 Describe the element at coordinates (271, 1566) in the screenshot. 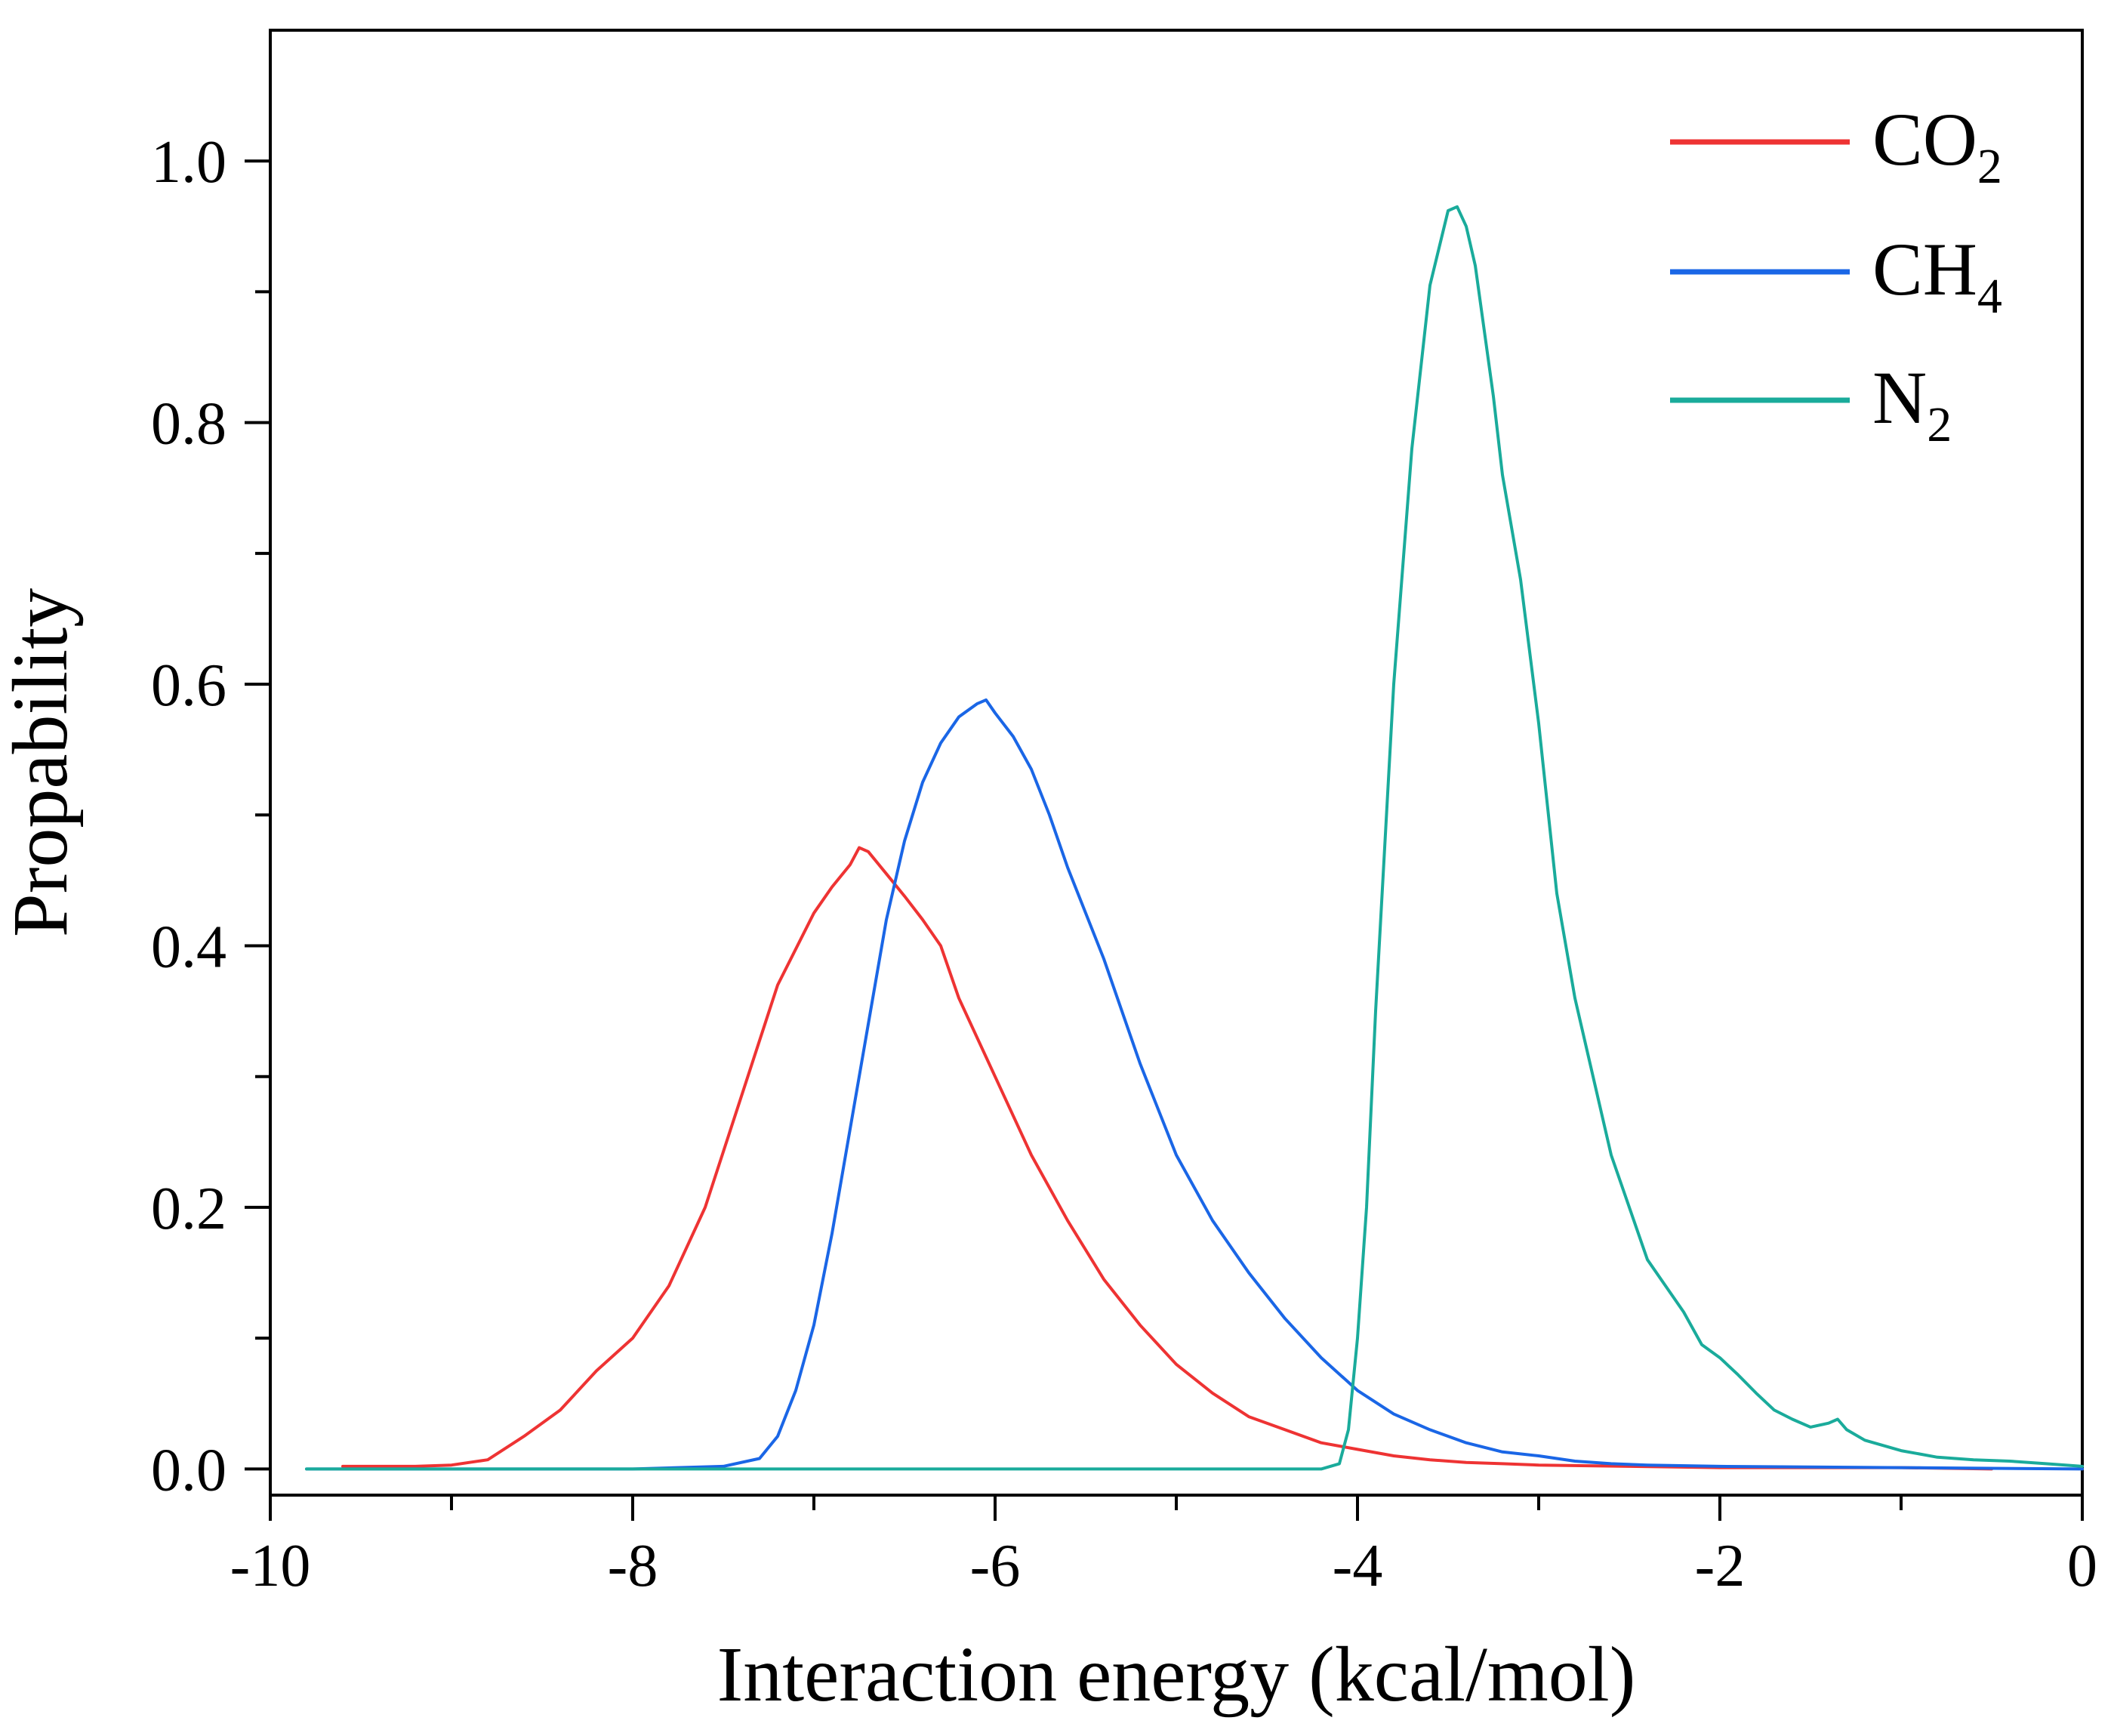

I see `x-tick-label: -10` at that location.